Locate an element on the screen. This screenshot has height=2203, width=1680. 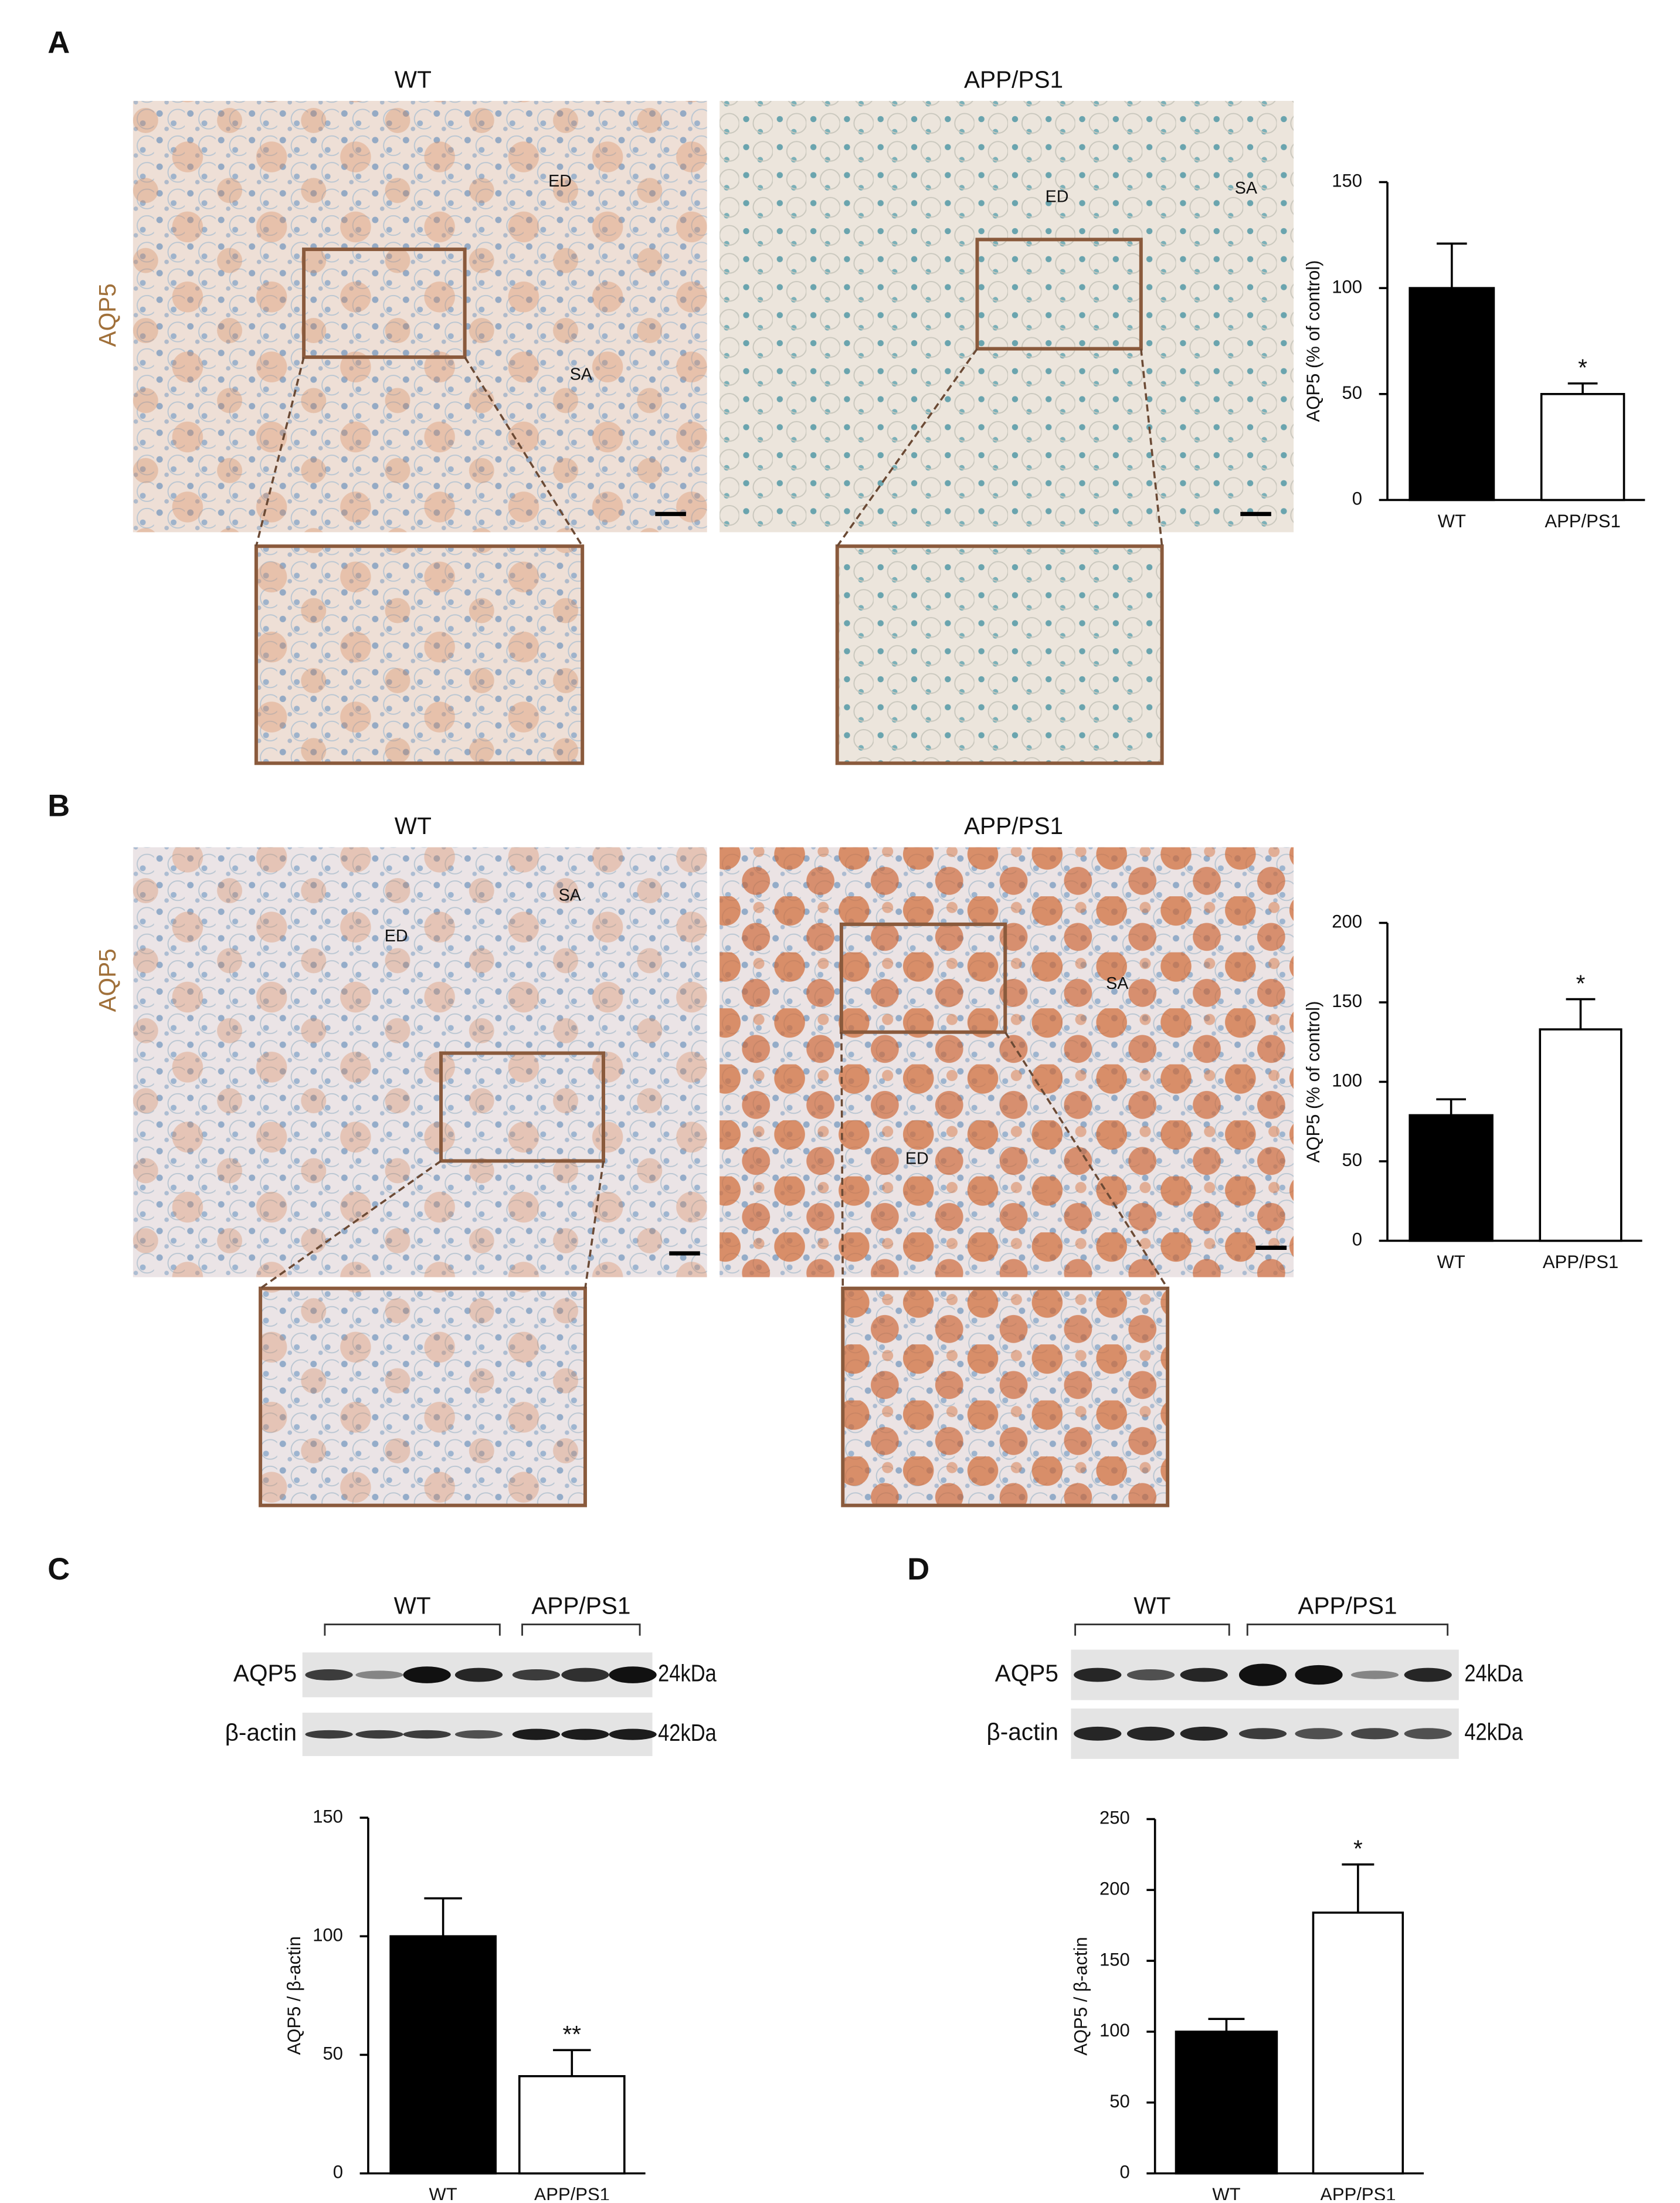
y-axis-label: AQP5 / β-actin is located at coordinates (1081, 1996).